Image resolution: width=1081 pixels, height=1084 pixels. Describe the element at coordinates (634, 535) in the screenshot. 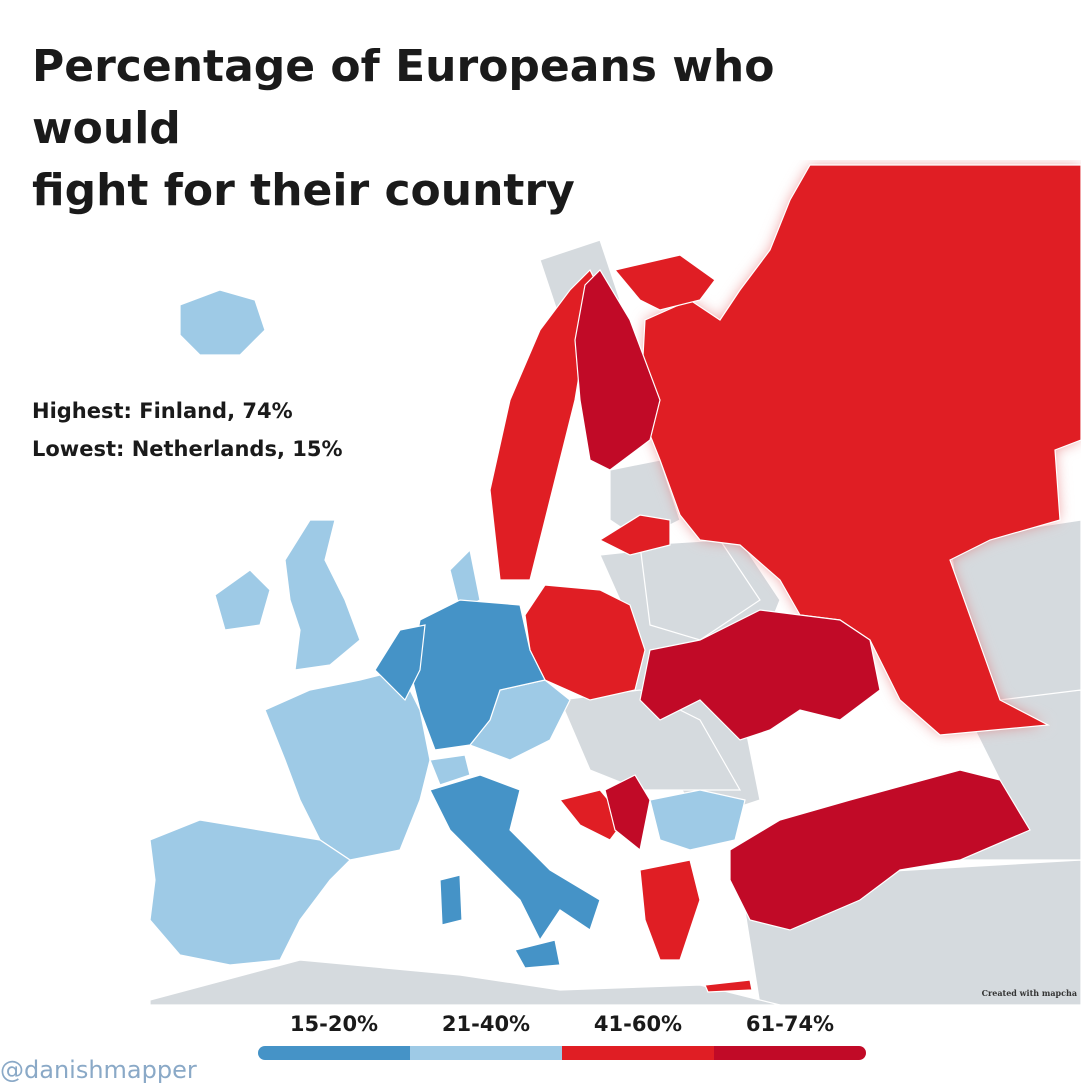

I see `latvia-lithuania-region` at that location.